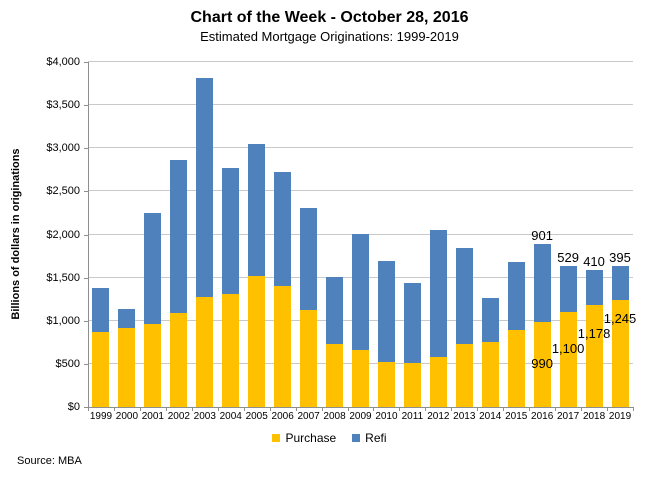  Describe the element at coordinates (568, 258) in the screenshot. I see `refi-label-2017: 529` at that location.